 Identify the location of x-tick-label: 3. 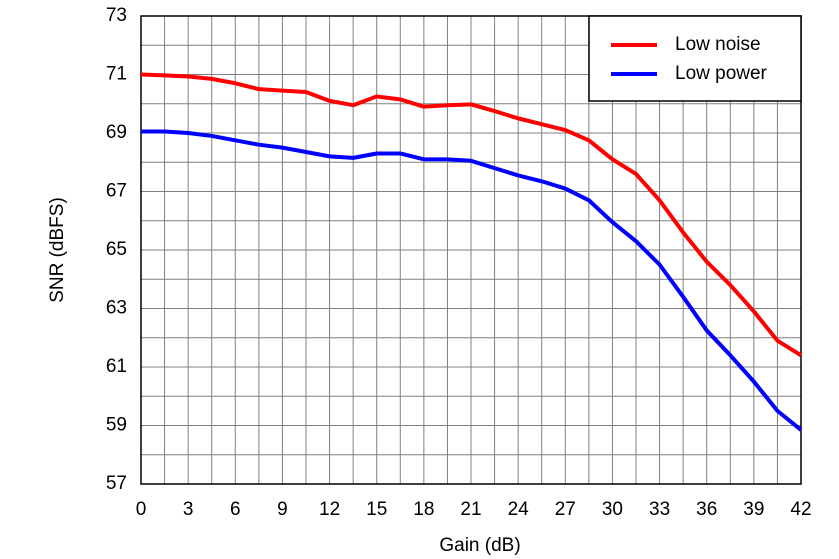
(188, 509).